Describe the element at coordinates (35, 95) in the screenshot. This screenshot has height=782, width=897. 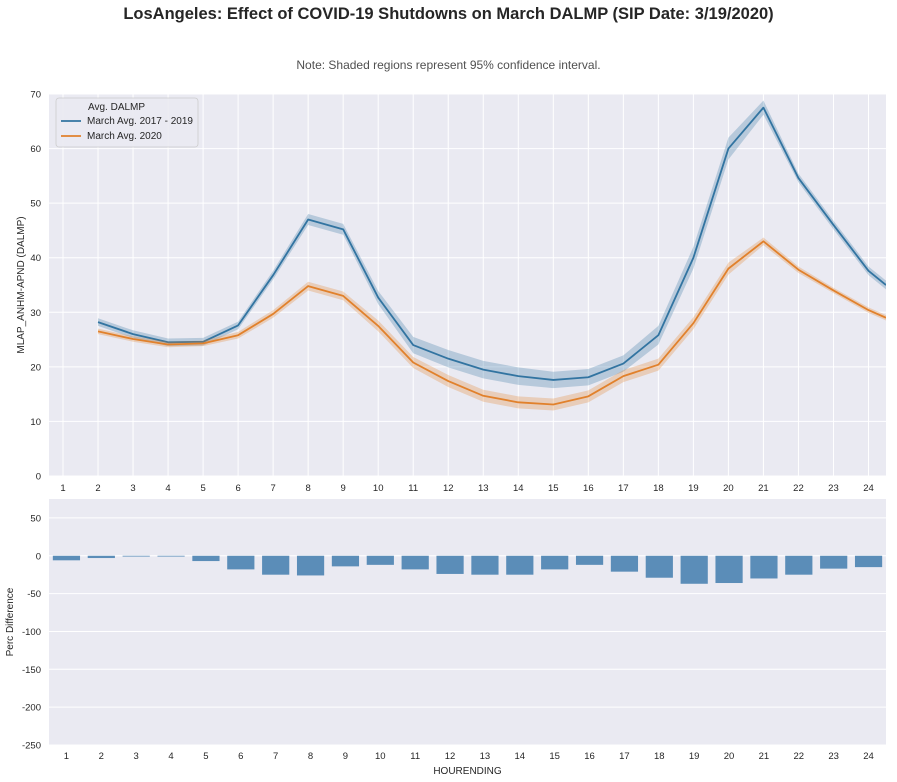
I see `y-tick-label: 70` at that location.